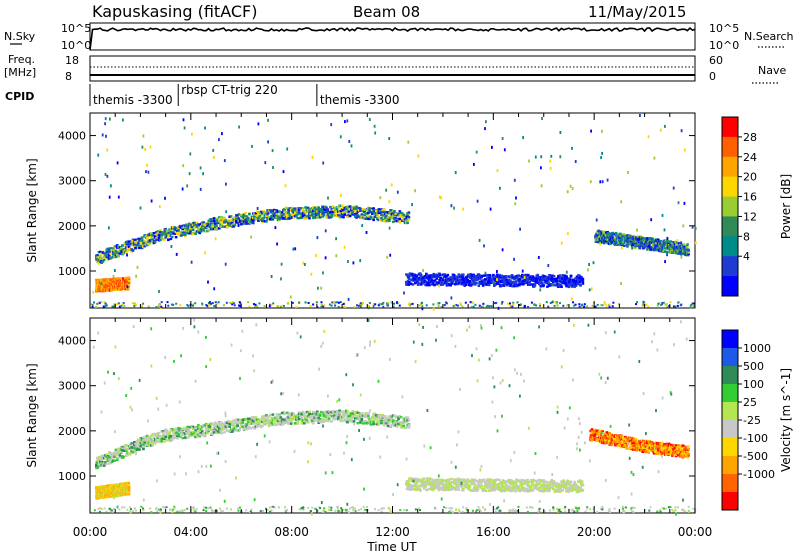 This screenshot has height=554, width=800. What do you see at coordinates (72, 271) in the screenshot?
I see `y-tick-label: 1000` at bounding box center [72, 271].